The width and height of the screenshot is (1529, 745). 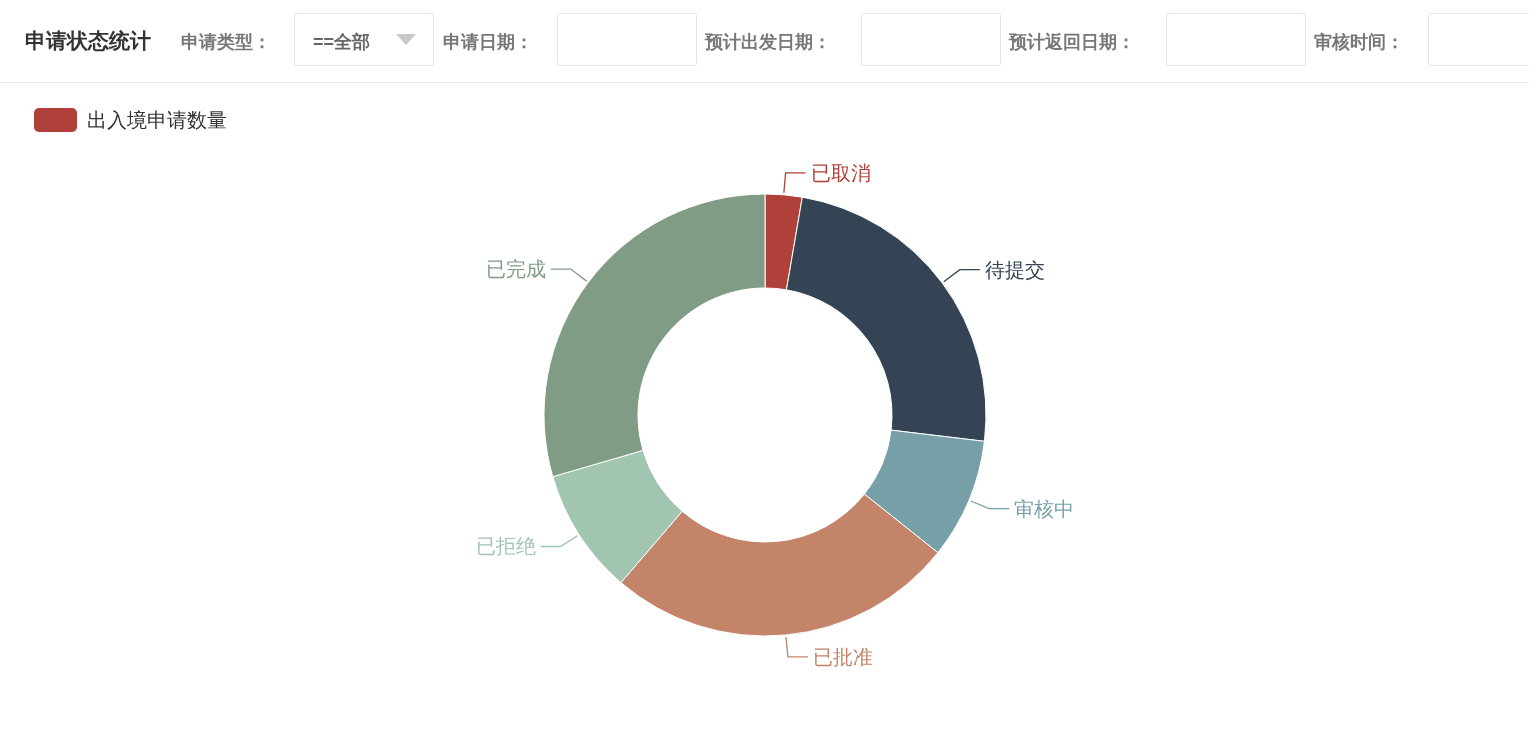 I want to click on legend-label: 出入境申请数量, so click(x=157, y=120).